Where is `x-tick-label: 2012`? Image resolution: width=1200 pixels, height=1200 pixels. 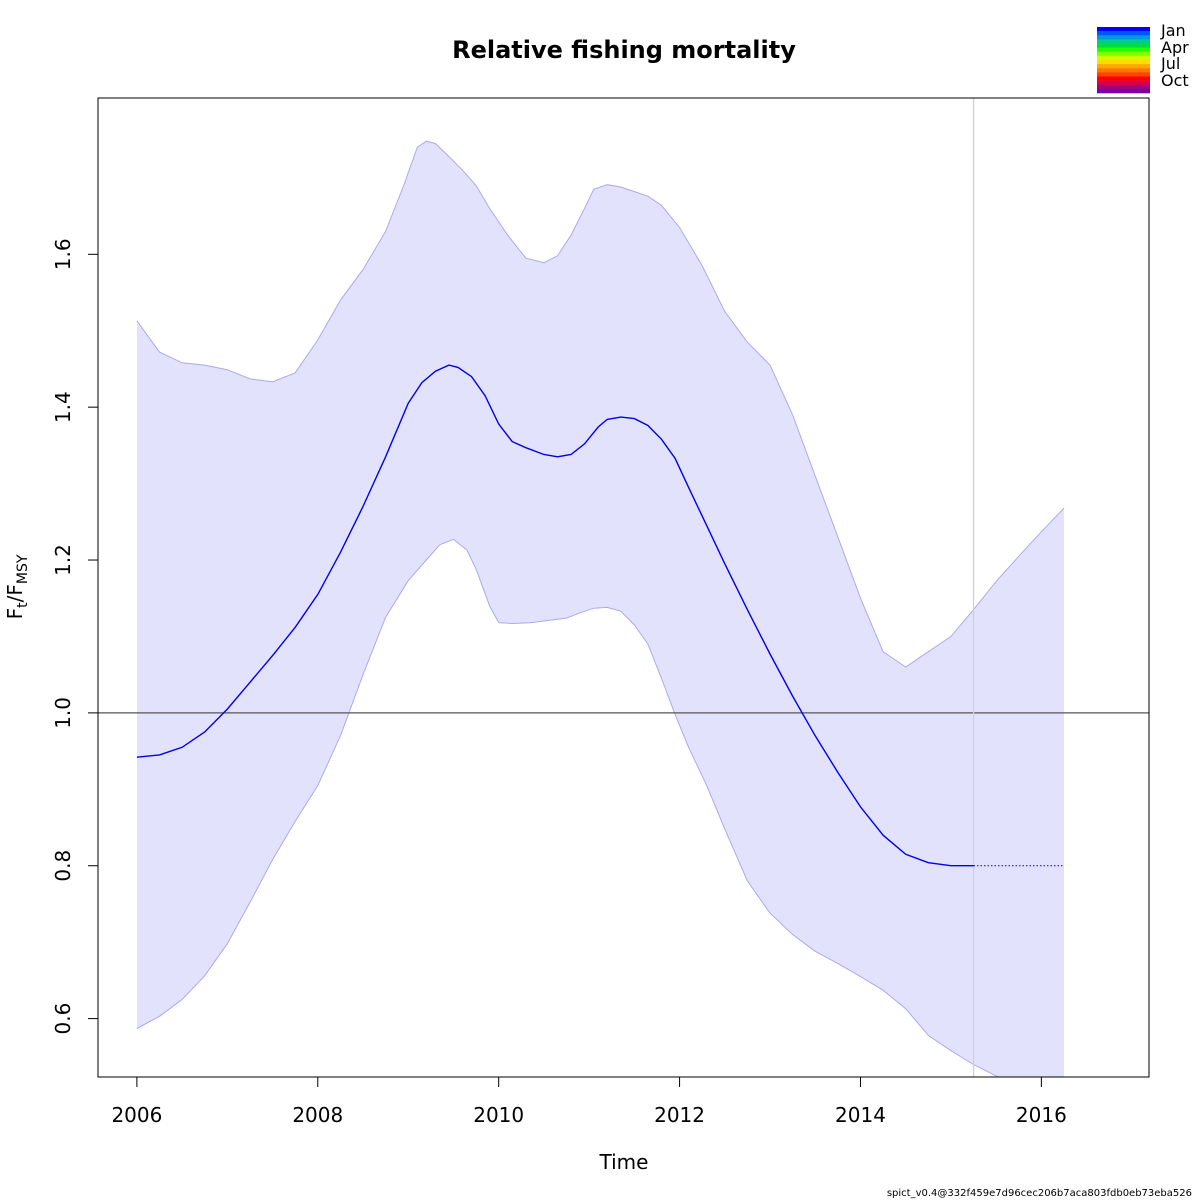
x-tick-label: 2012 is located at coordinates (679, 1115).